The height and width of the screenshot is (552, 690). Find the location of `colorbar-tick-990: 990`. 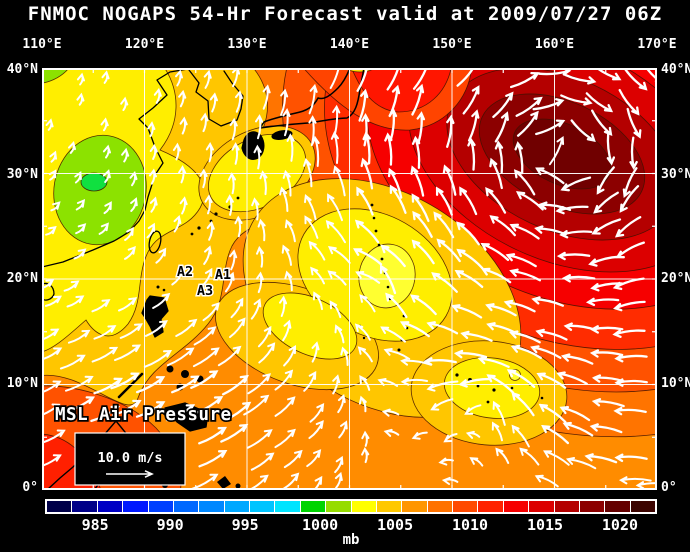

colorbar-tick-990: 990 is located at coordinates (170, 525).